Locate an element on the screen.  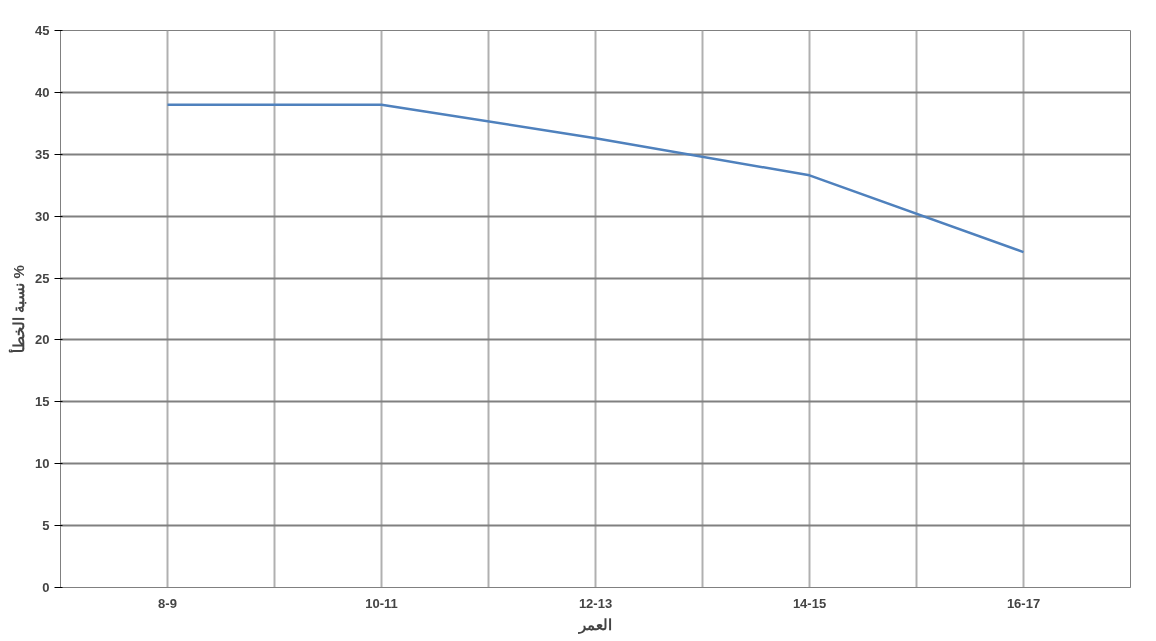
y-tick-label: 5 is located at coordinates (46, 526).